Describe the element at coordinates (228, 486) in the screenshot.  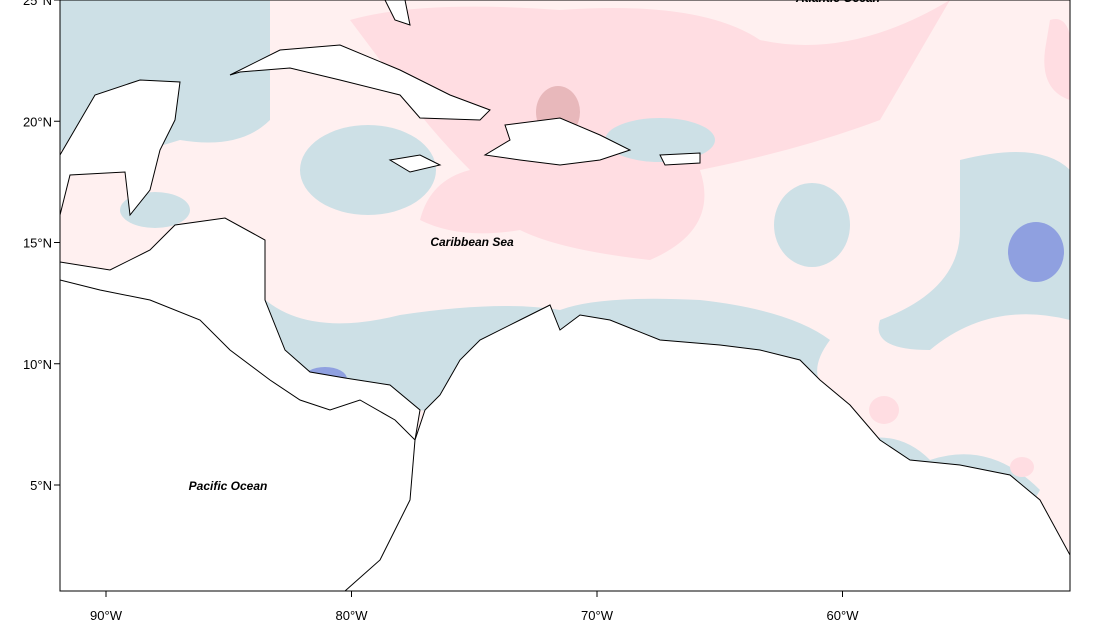
I see `place-label: Pacific Ocean` at that location.